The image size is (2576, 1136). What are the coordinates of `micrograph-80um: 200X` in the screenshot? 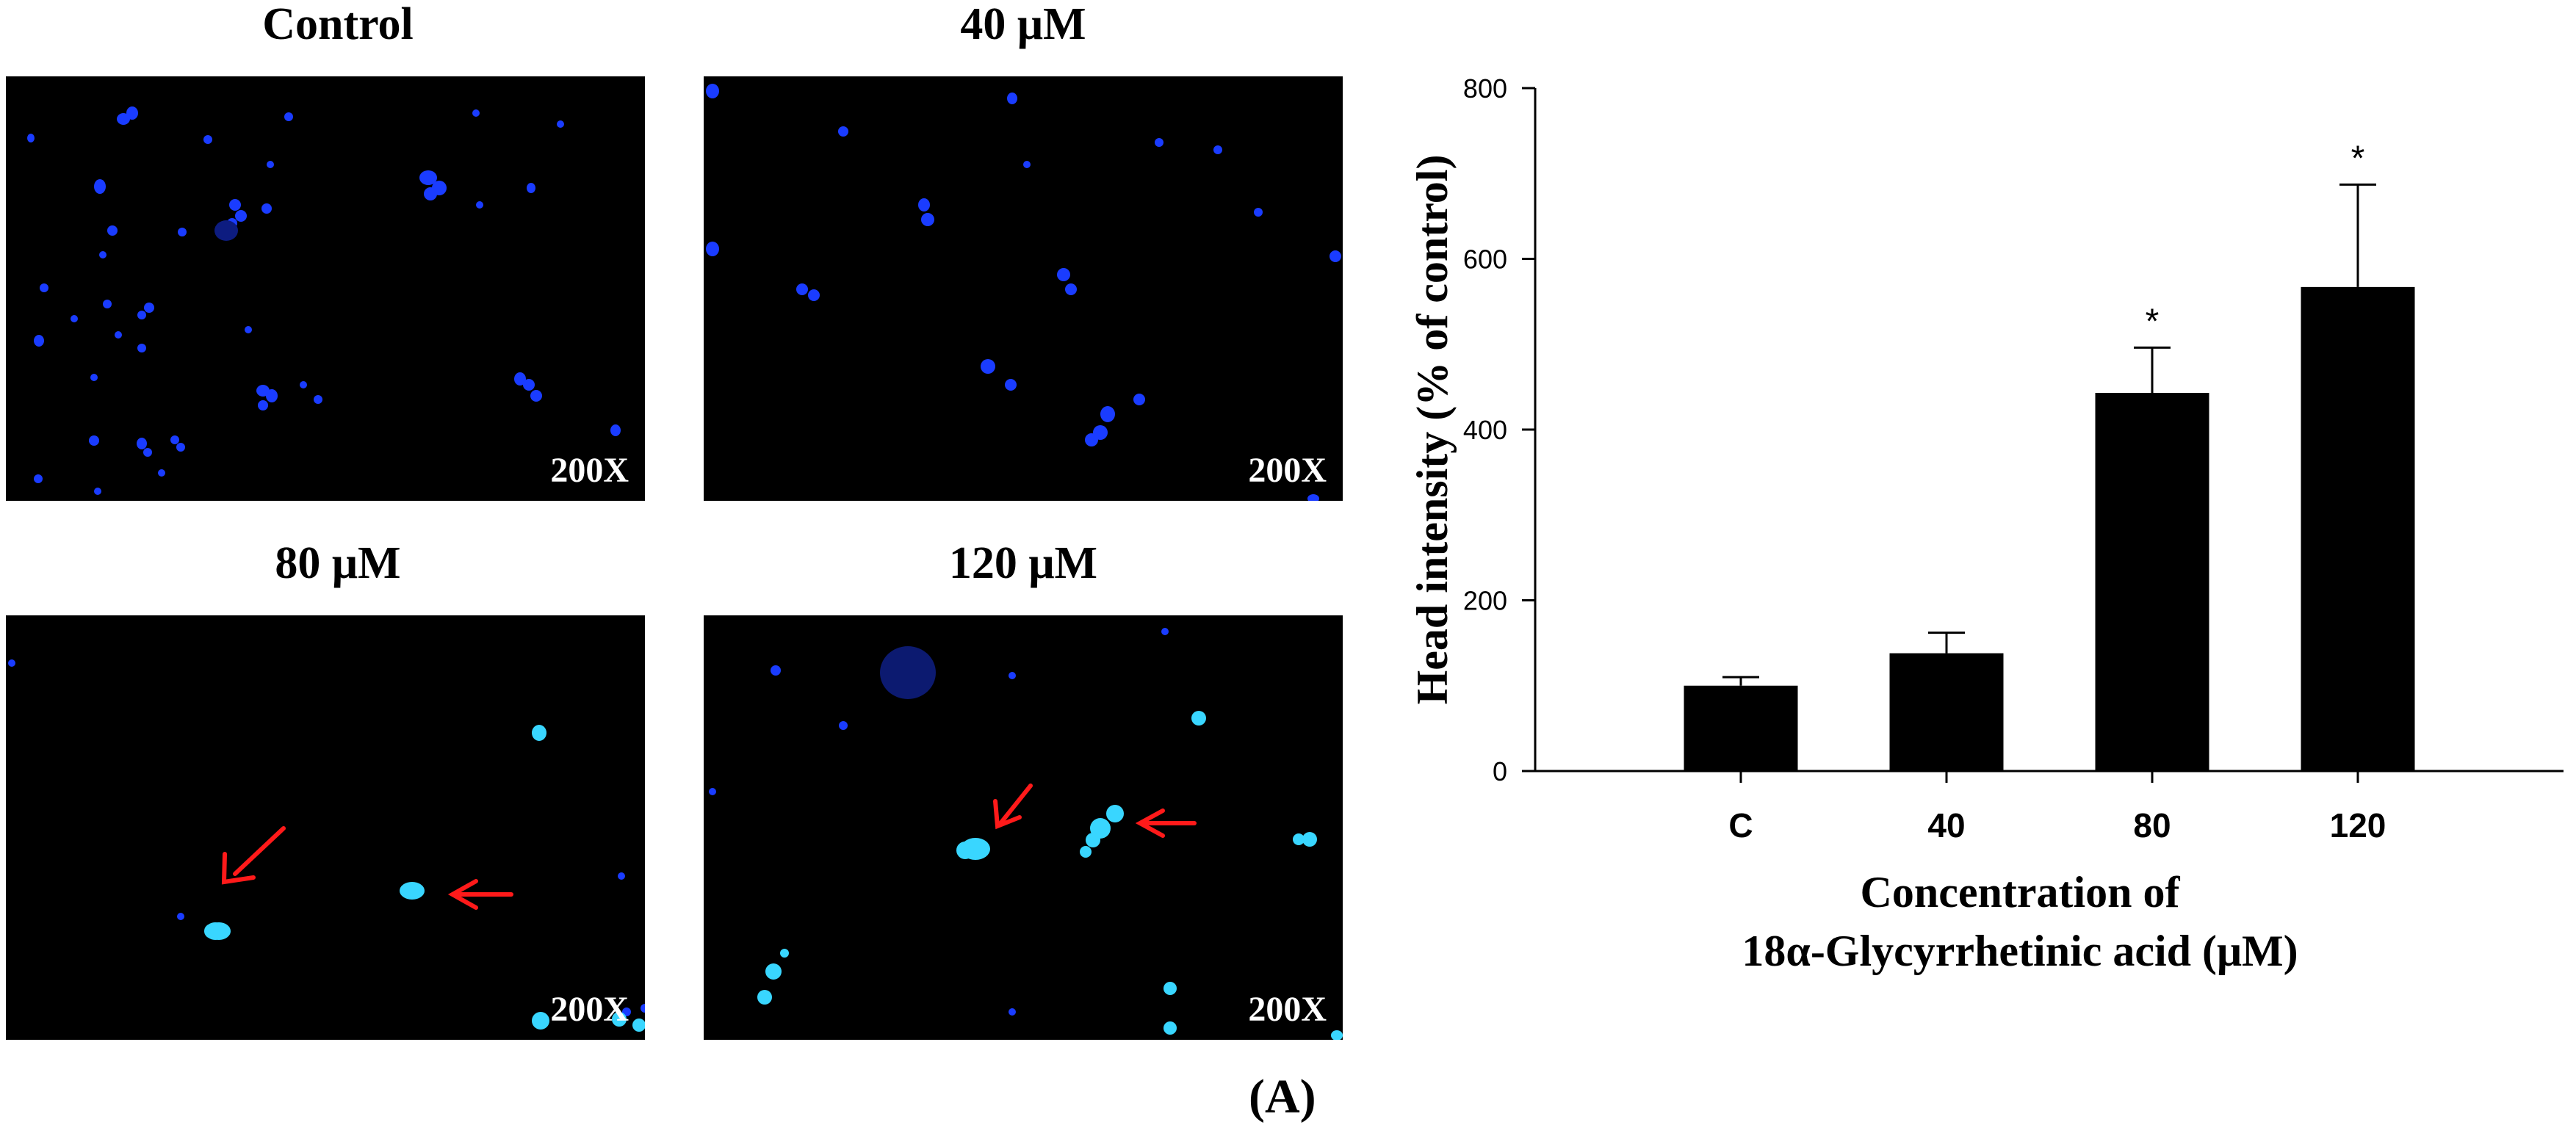 It's located at (325, 827).